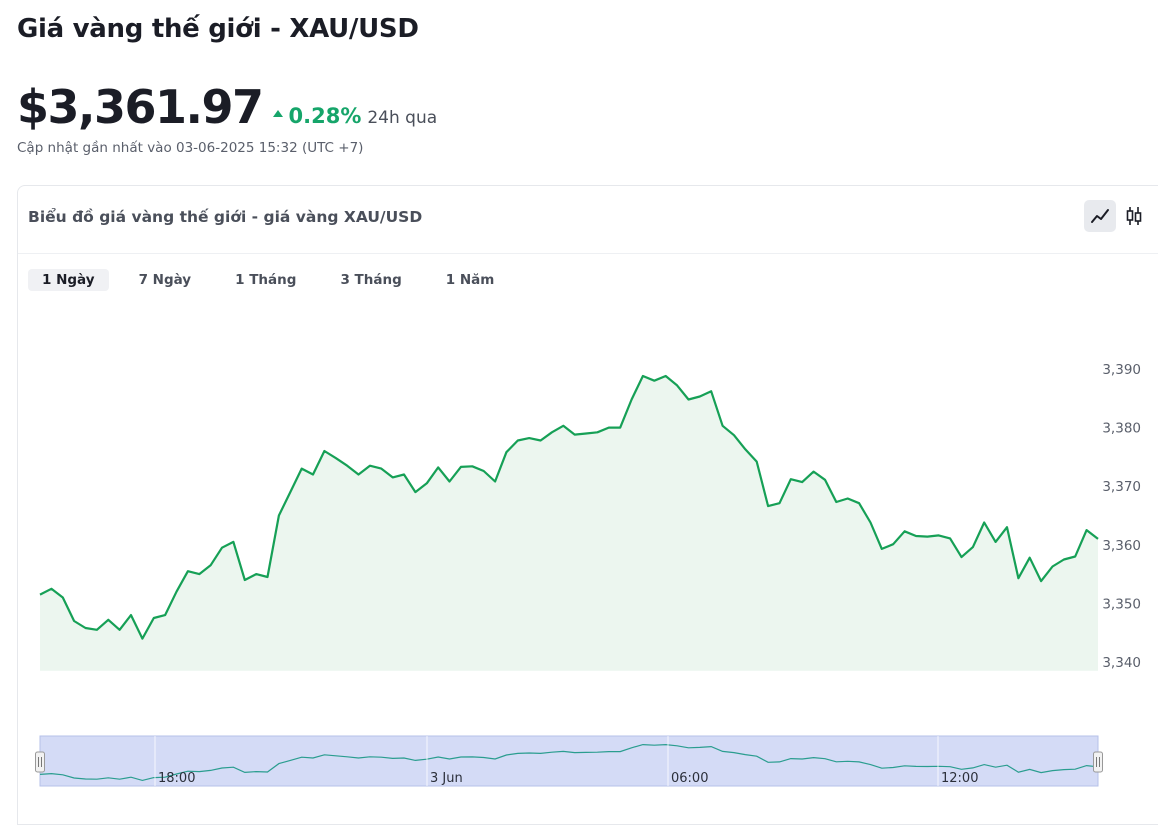 This screenshot has width=1158, height=825. Describe the element at coordinates (446, 778) in the screenshot. I see `navigator-x-label: 3 Jun` at that location.